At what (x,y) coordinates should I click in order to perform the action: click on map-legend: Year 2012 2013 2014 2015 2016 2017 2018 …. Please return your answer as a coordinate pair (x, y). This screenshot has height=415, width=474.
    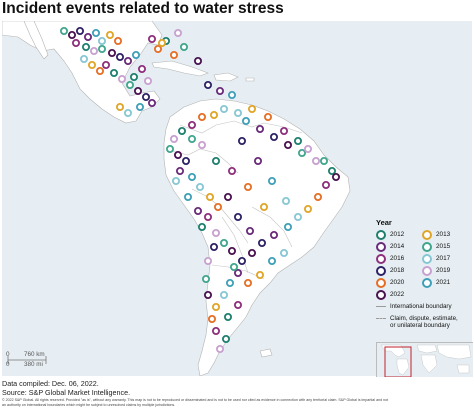
    Looking at the image, I should click on (424, 274).